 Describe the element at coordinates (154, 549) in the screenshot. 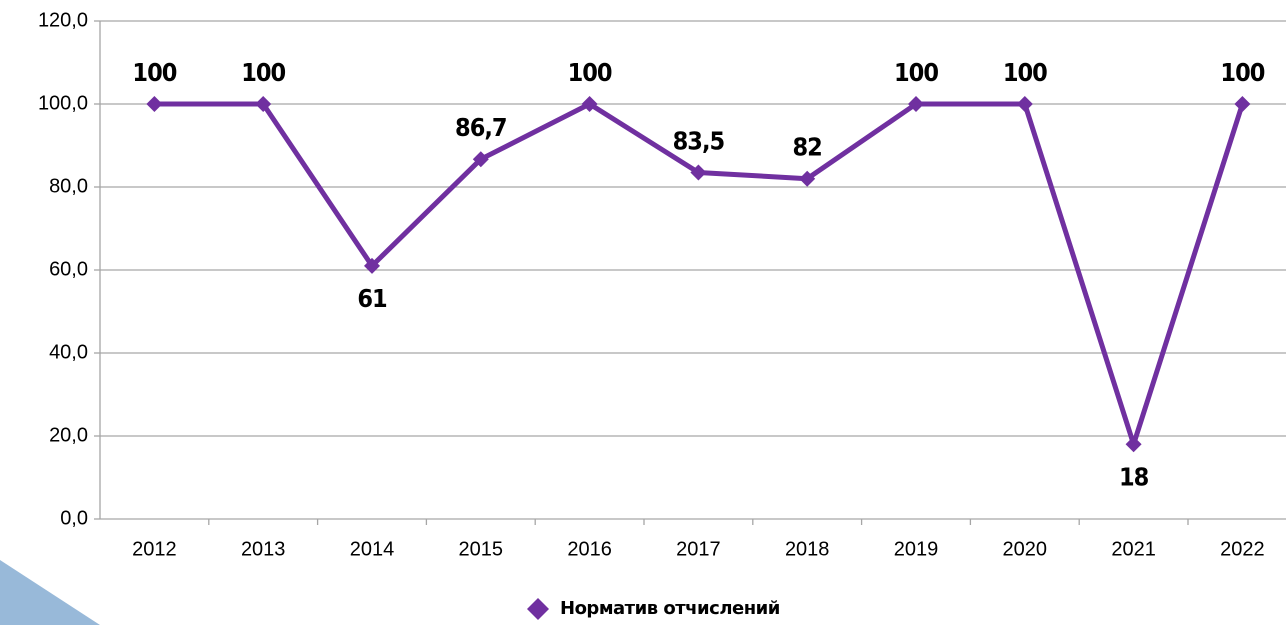

I see `x-tick-label: 2012` at that location.